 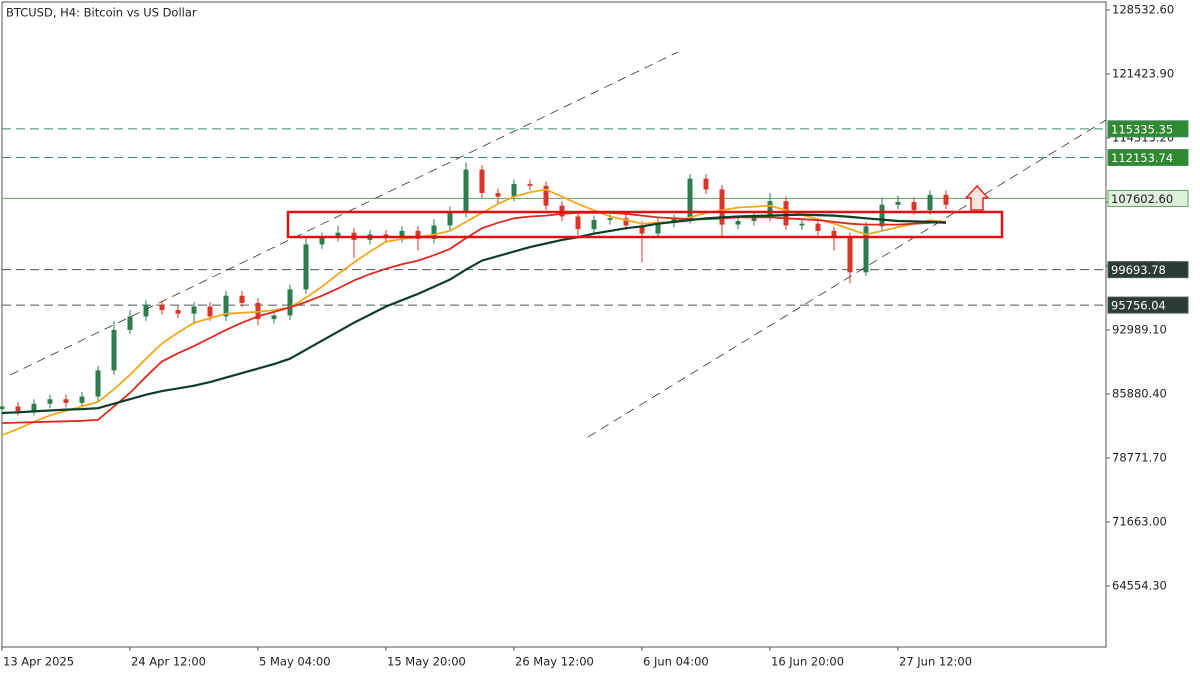 I want to click on x-tick-label: 24 Apr 12:00, so click(x=168, y=662).